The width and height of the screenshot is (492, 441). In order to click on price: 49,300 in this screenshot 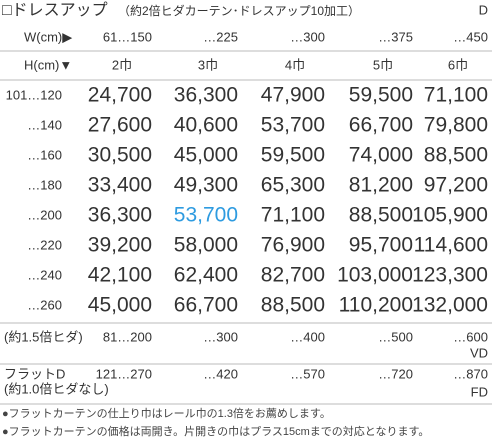, I will do `click(206, 185)`.